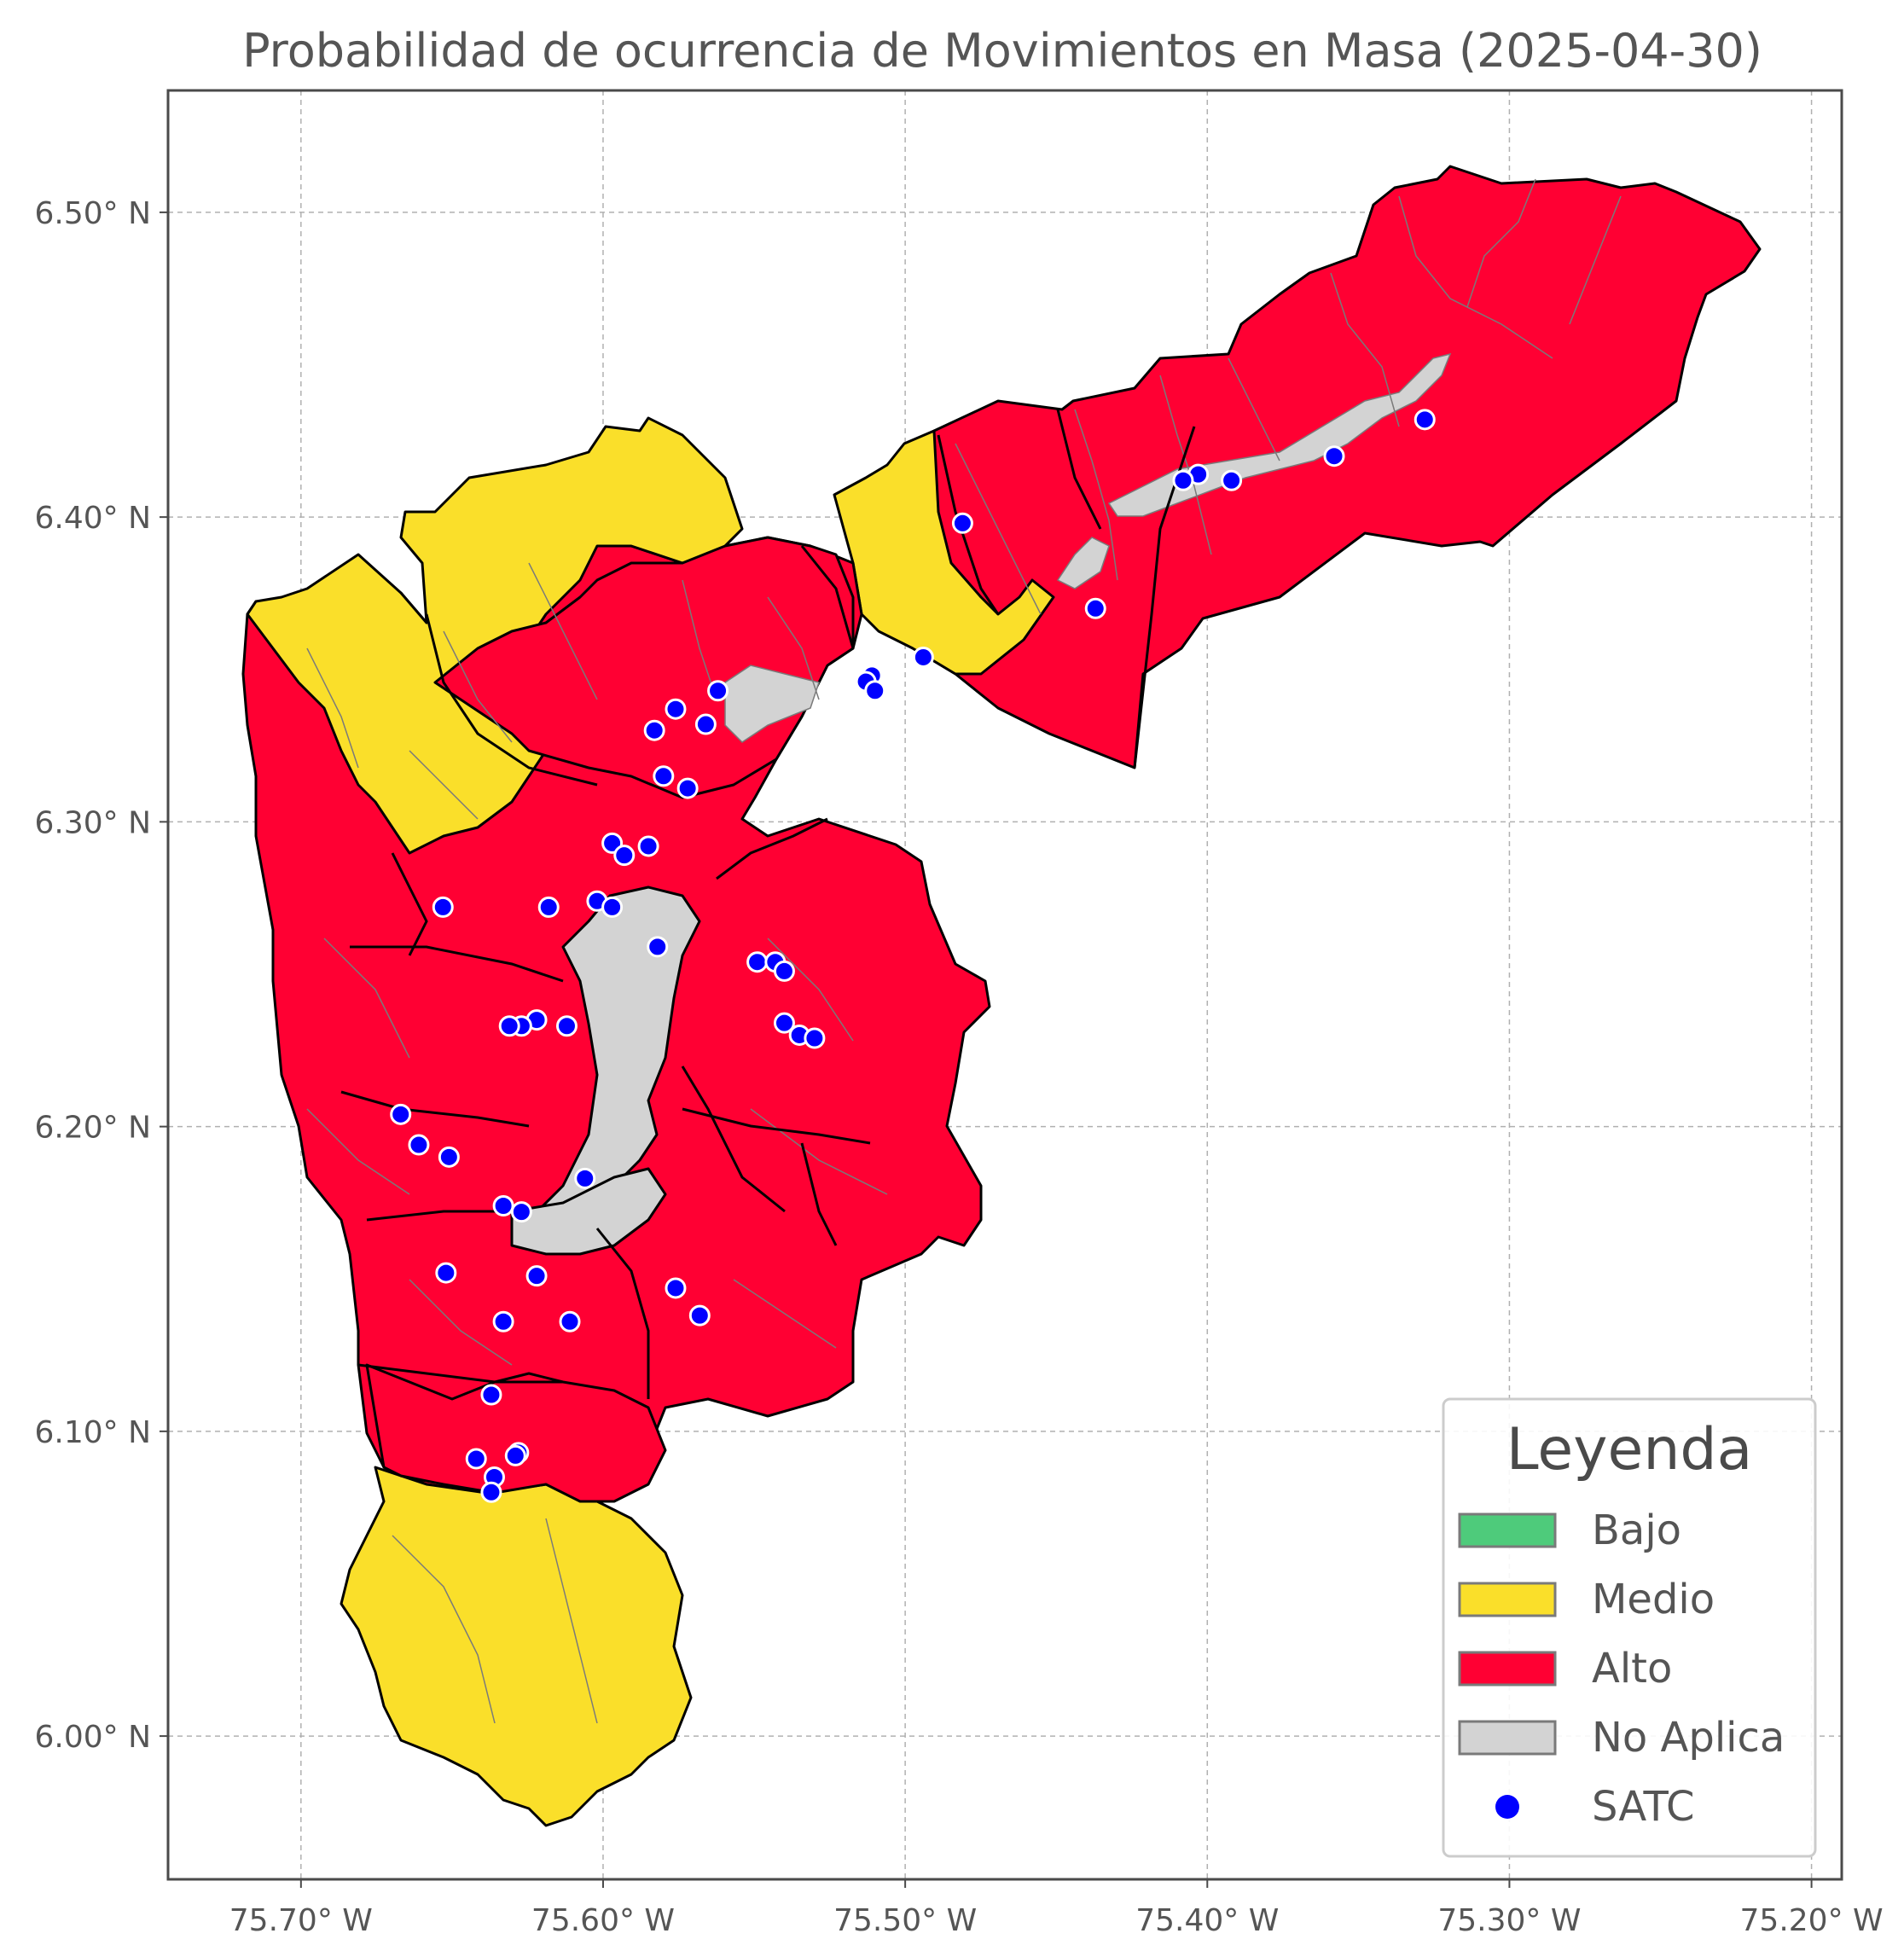  What do you see at coordinates (516, 1647) in the screenshot?
I see `region-medio-south` at bounding box center [516, 1647].